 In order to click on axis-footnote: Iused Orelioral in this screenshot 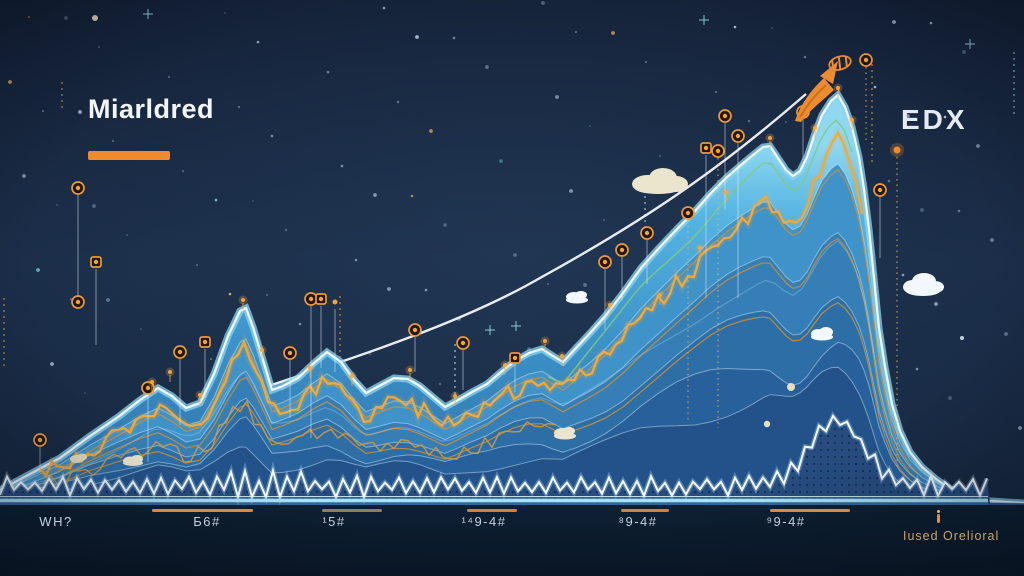, I will do `click(951, 536)`.